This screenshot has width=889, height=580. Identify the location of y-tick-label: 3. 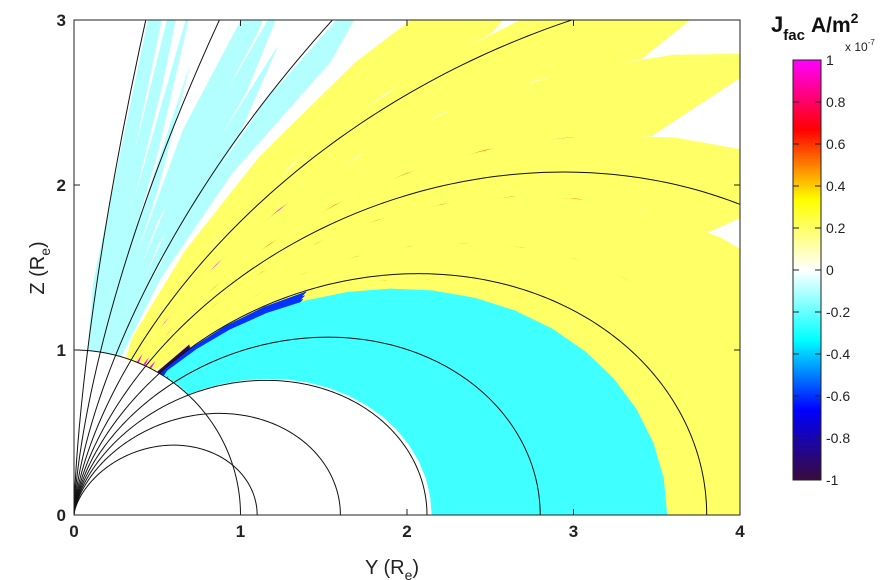
(61, 20).